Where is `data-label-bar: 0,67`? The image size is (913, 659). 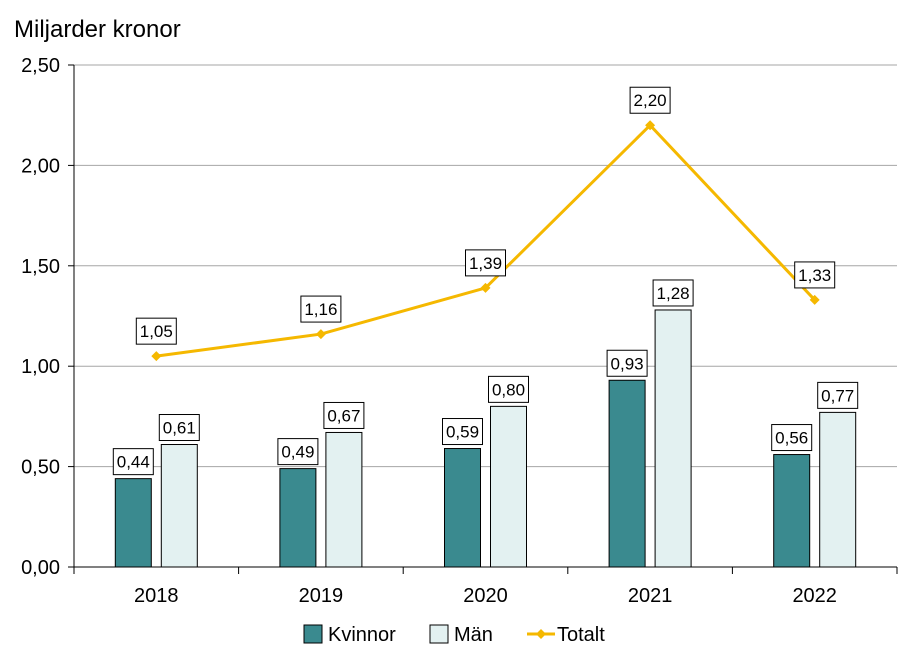
data-label-bar: 0,67 is located at coordinates (343, 415).